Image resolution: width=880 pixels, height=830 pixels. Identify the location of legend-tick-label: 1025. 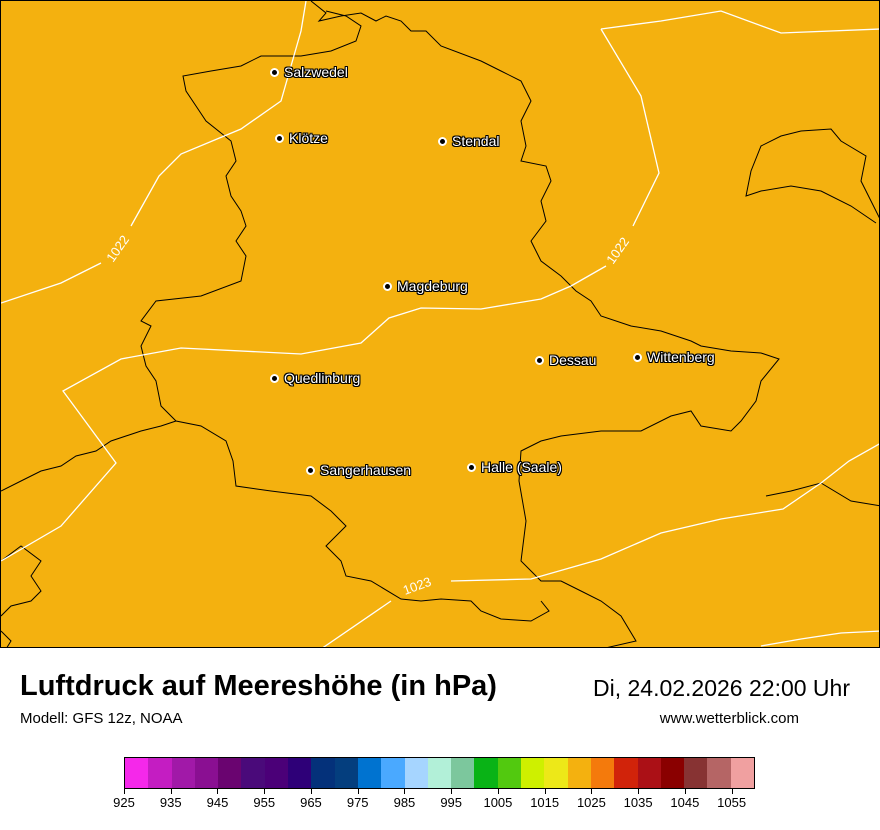
(591, 802).